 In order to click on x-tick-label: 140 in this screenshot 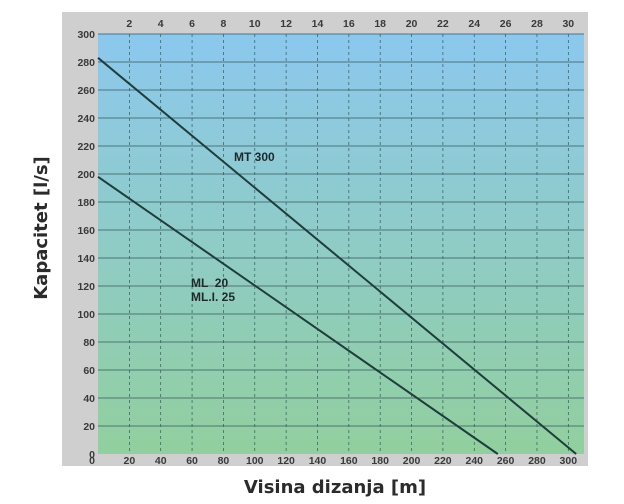, I will do `click(318, 461)`.